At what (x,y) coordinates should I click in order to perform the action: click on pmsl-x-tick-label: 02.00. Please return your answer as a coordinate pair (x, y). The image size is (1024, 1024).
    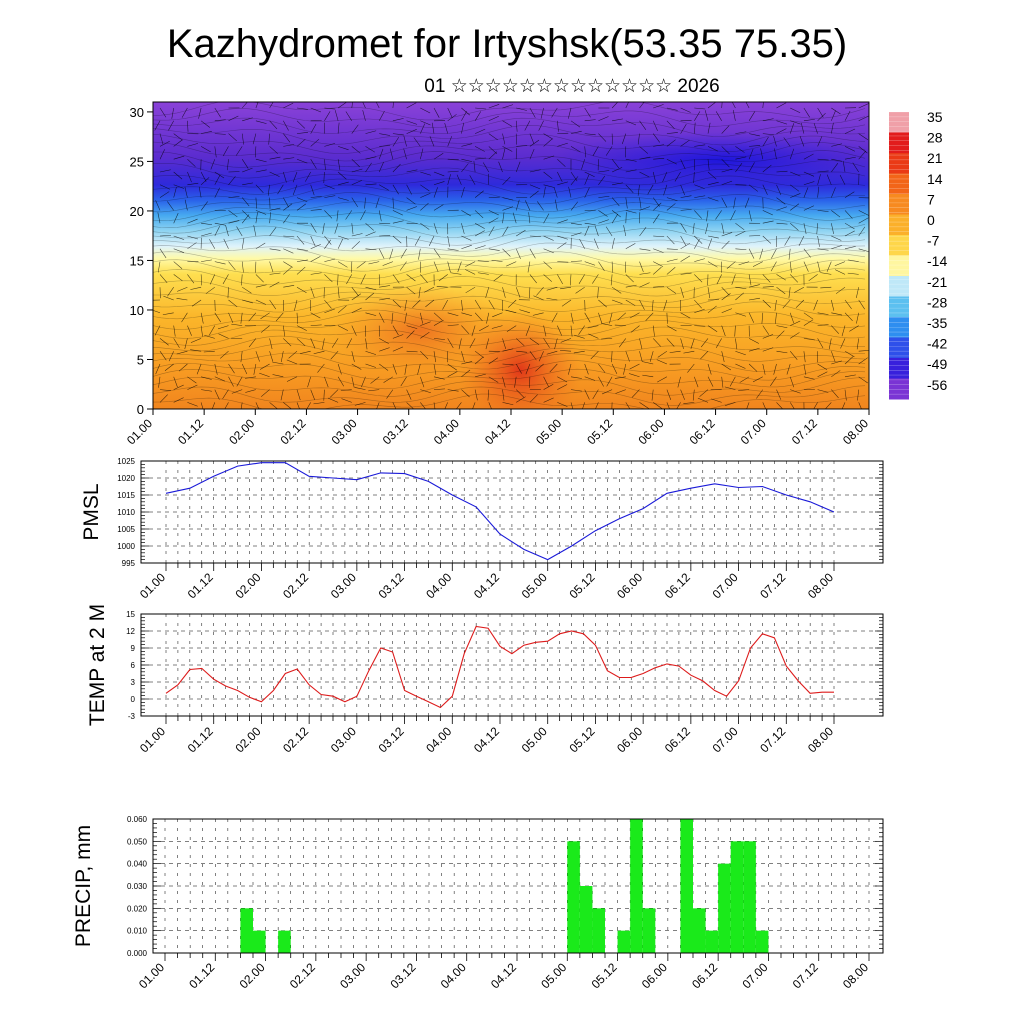
    Looking at the image, I should click on (247, 585).